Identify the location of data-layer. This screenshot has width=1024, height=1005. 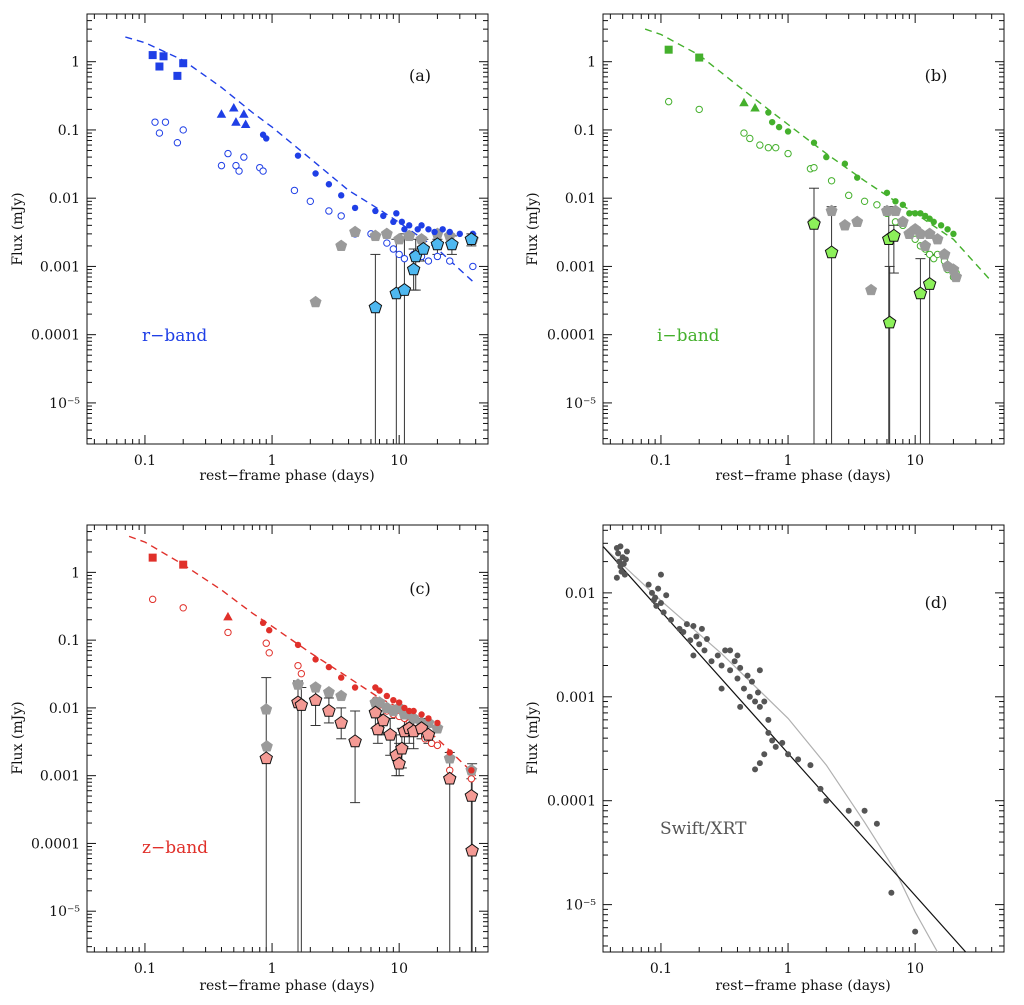
(785, 747).